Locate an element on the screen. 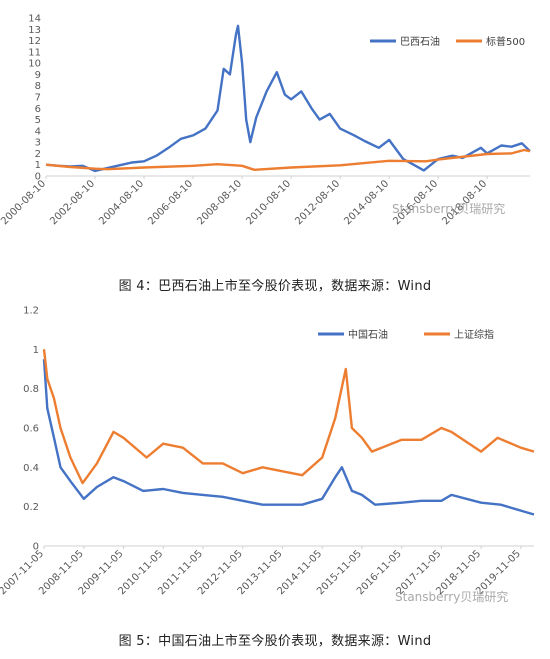  y-tick-label: 0.8 is located at coordinates (31, 389).